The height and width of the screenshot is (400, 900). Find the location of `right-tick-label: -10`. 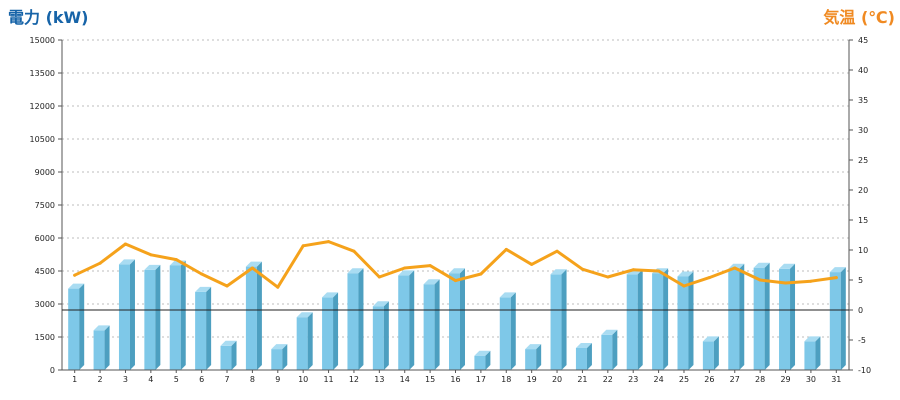

right-tick-label: -10 is located at coordinates (864, 370).